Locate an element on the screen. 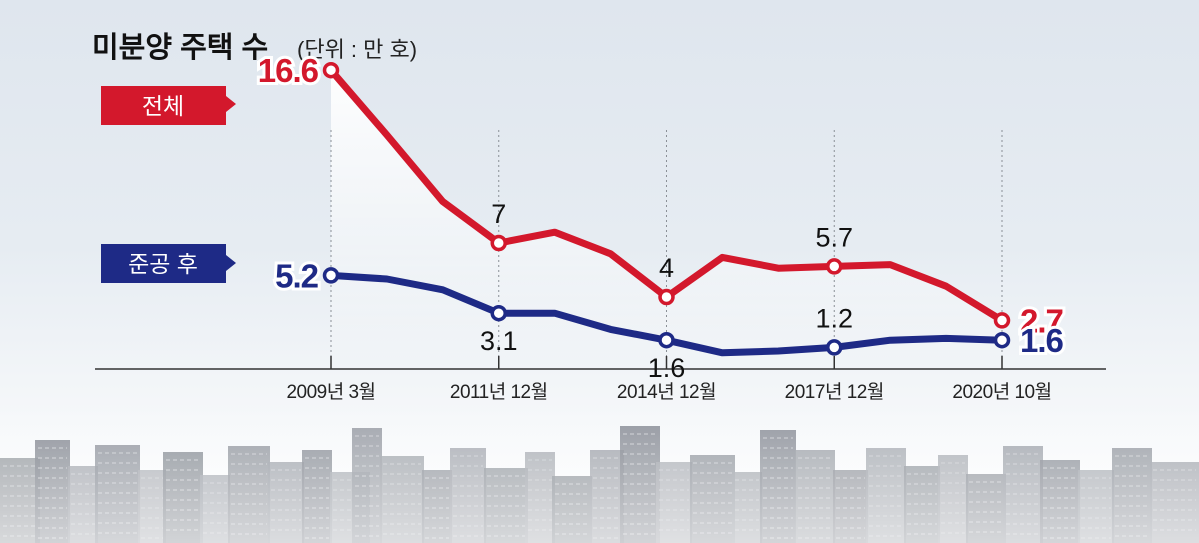  legend-badge-completed is located at coordinates (168, 263).